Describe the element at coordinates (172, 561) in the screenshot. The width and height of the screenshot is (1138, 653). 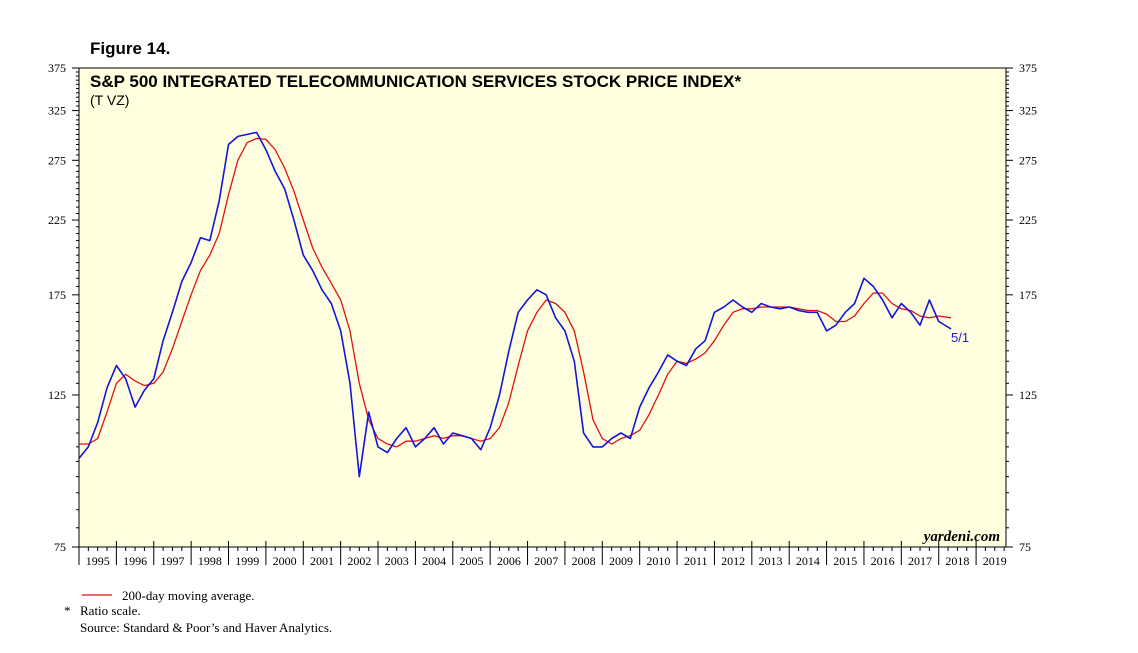
I see `x-tick-label: 1997` at that location.